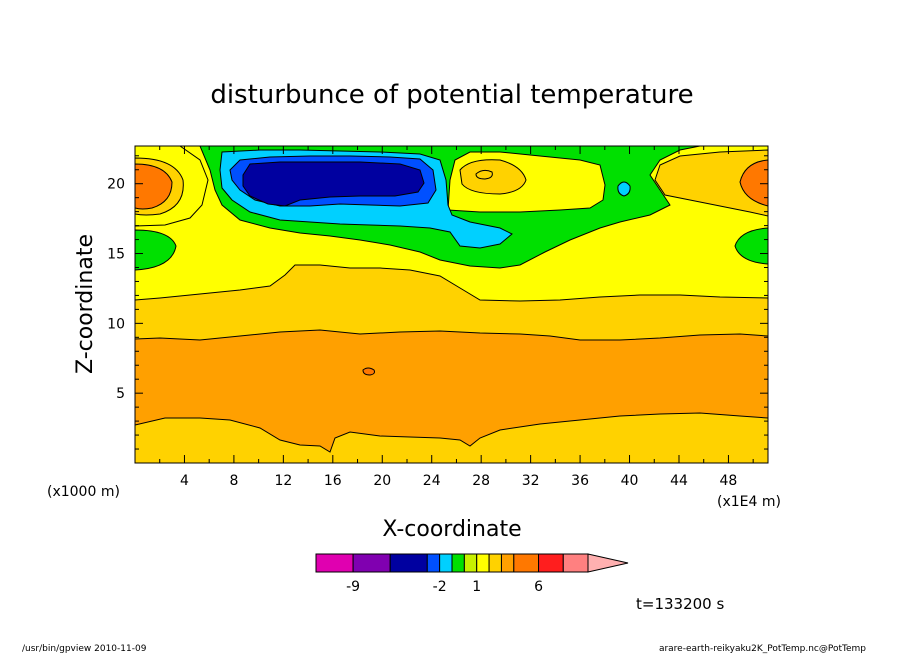 This screenshot has width=904, height=654. Describe the element at coordinates (451, 529) in the screenshot. I see `x-axis-label: X-coordinate` at that location.